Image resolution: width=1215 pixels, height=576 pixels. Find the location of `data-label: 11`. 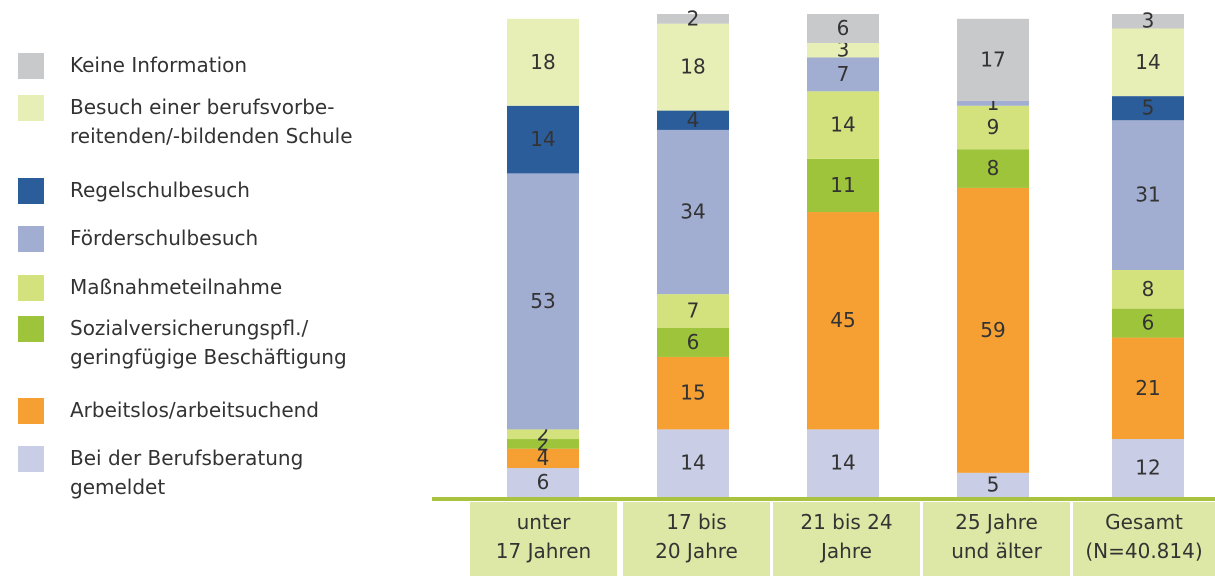

data-label: 11 is located at coordinates (842, 185).